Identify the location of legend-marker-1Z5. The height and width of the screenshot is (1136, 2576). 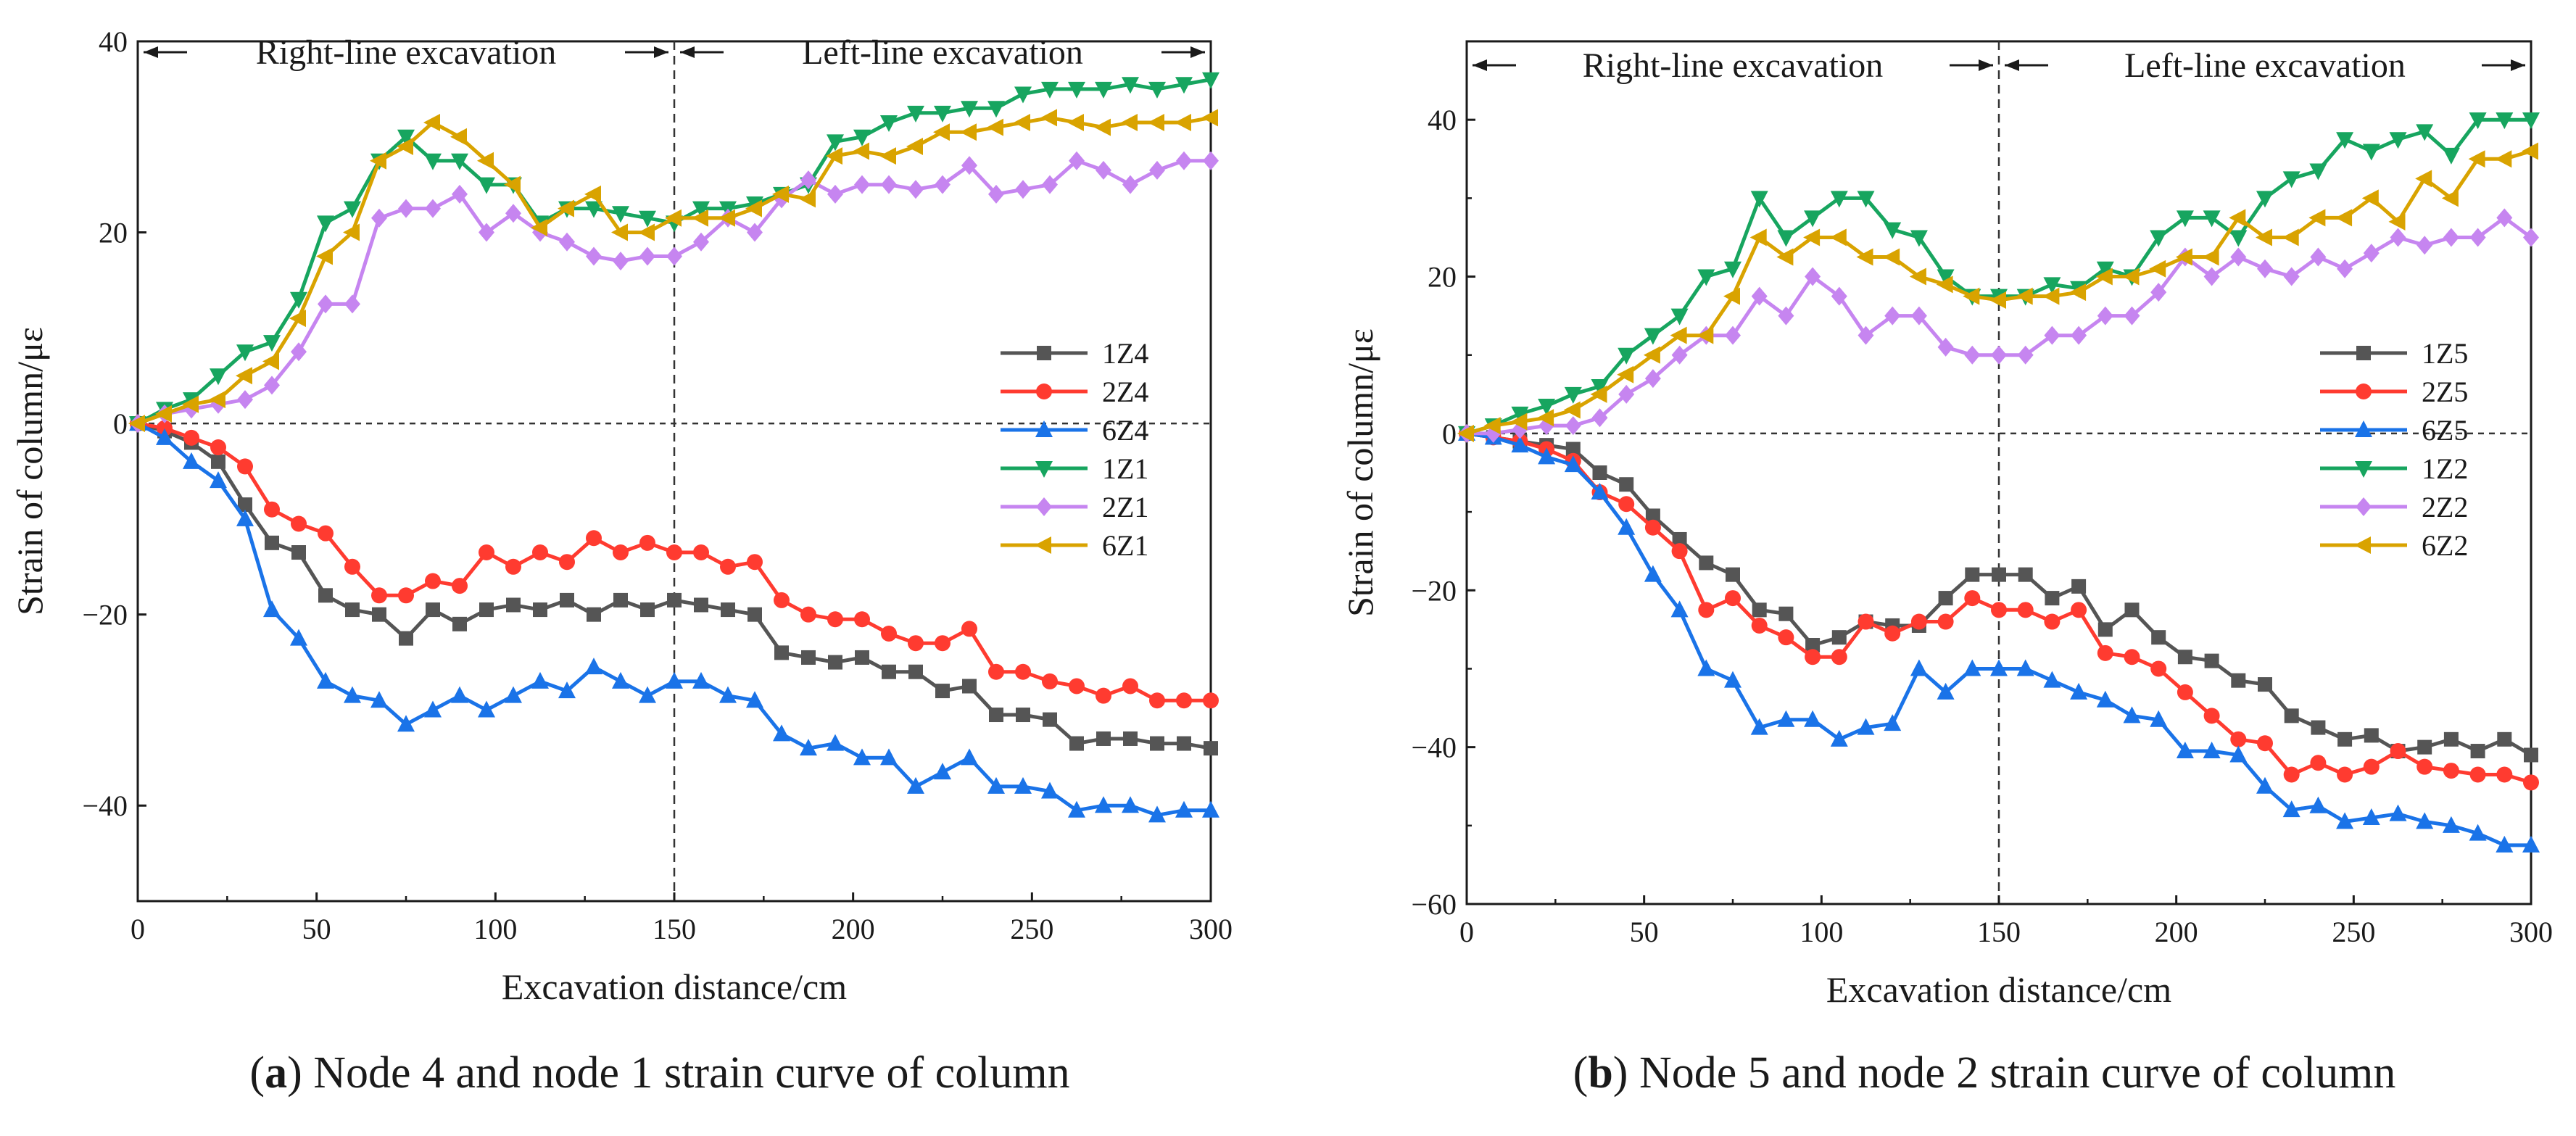
(2363, 353).